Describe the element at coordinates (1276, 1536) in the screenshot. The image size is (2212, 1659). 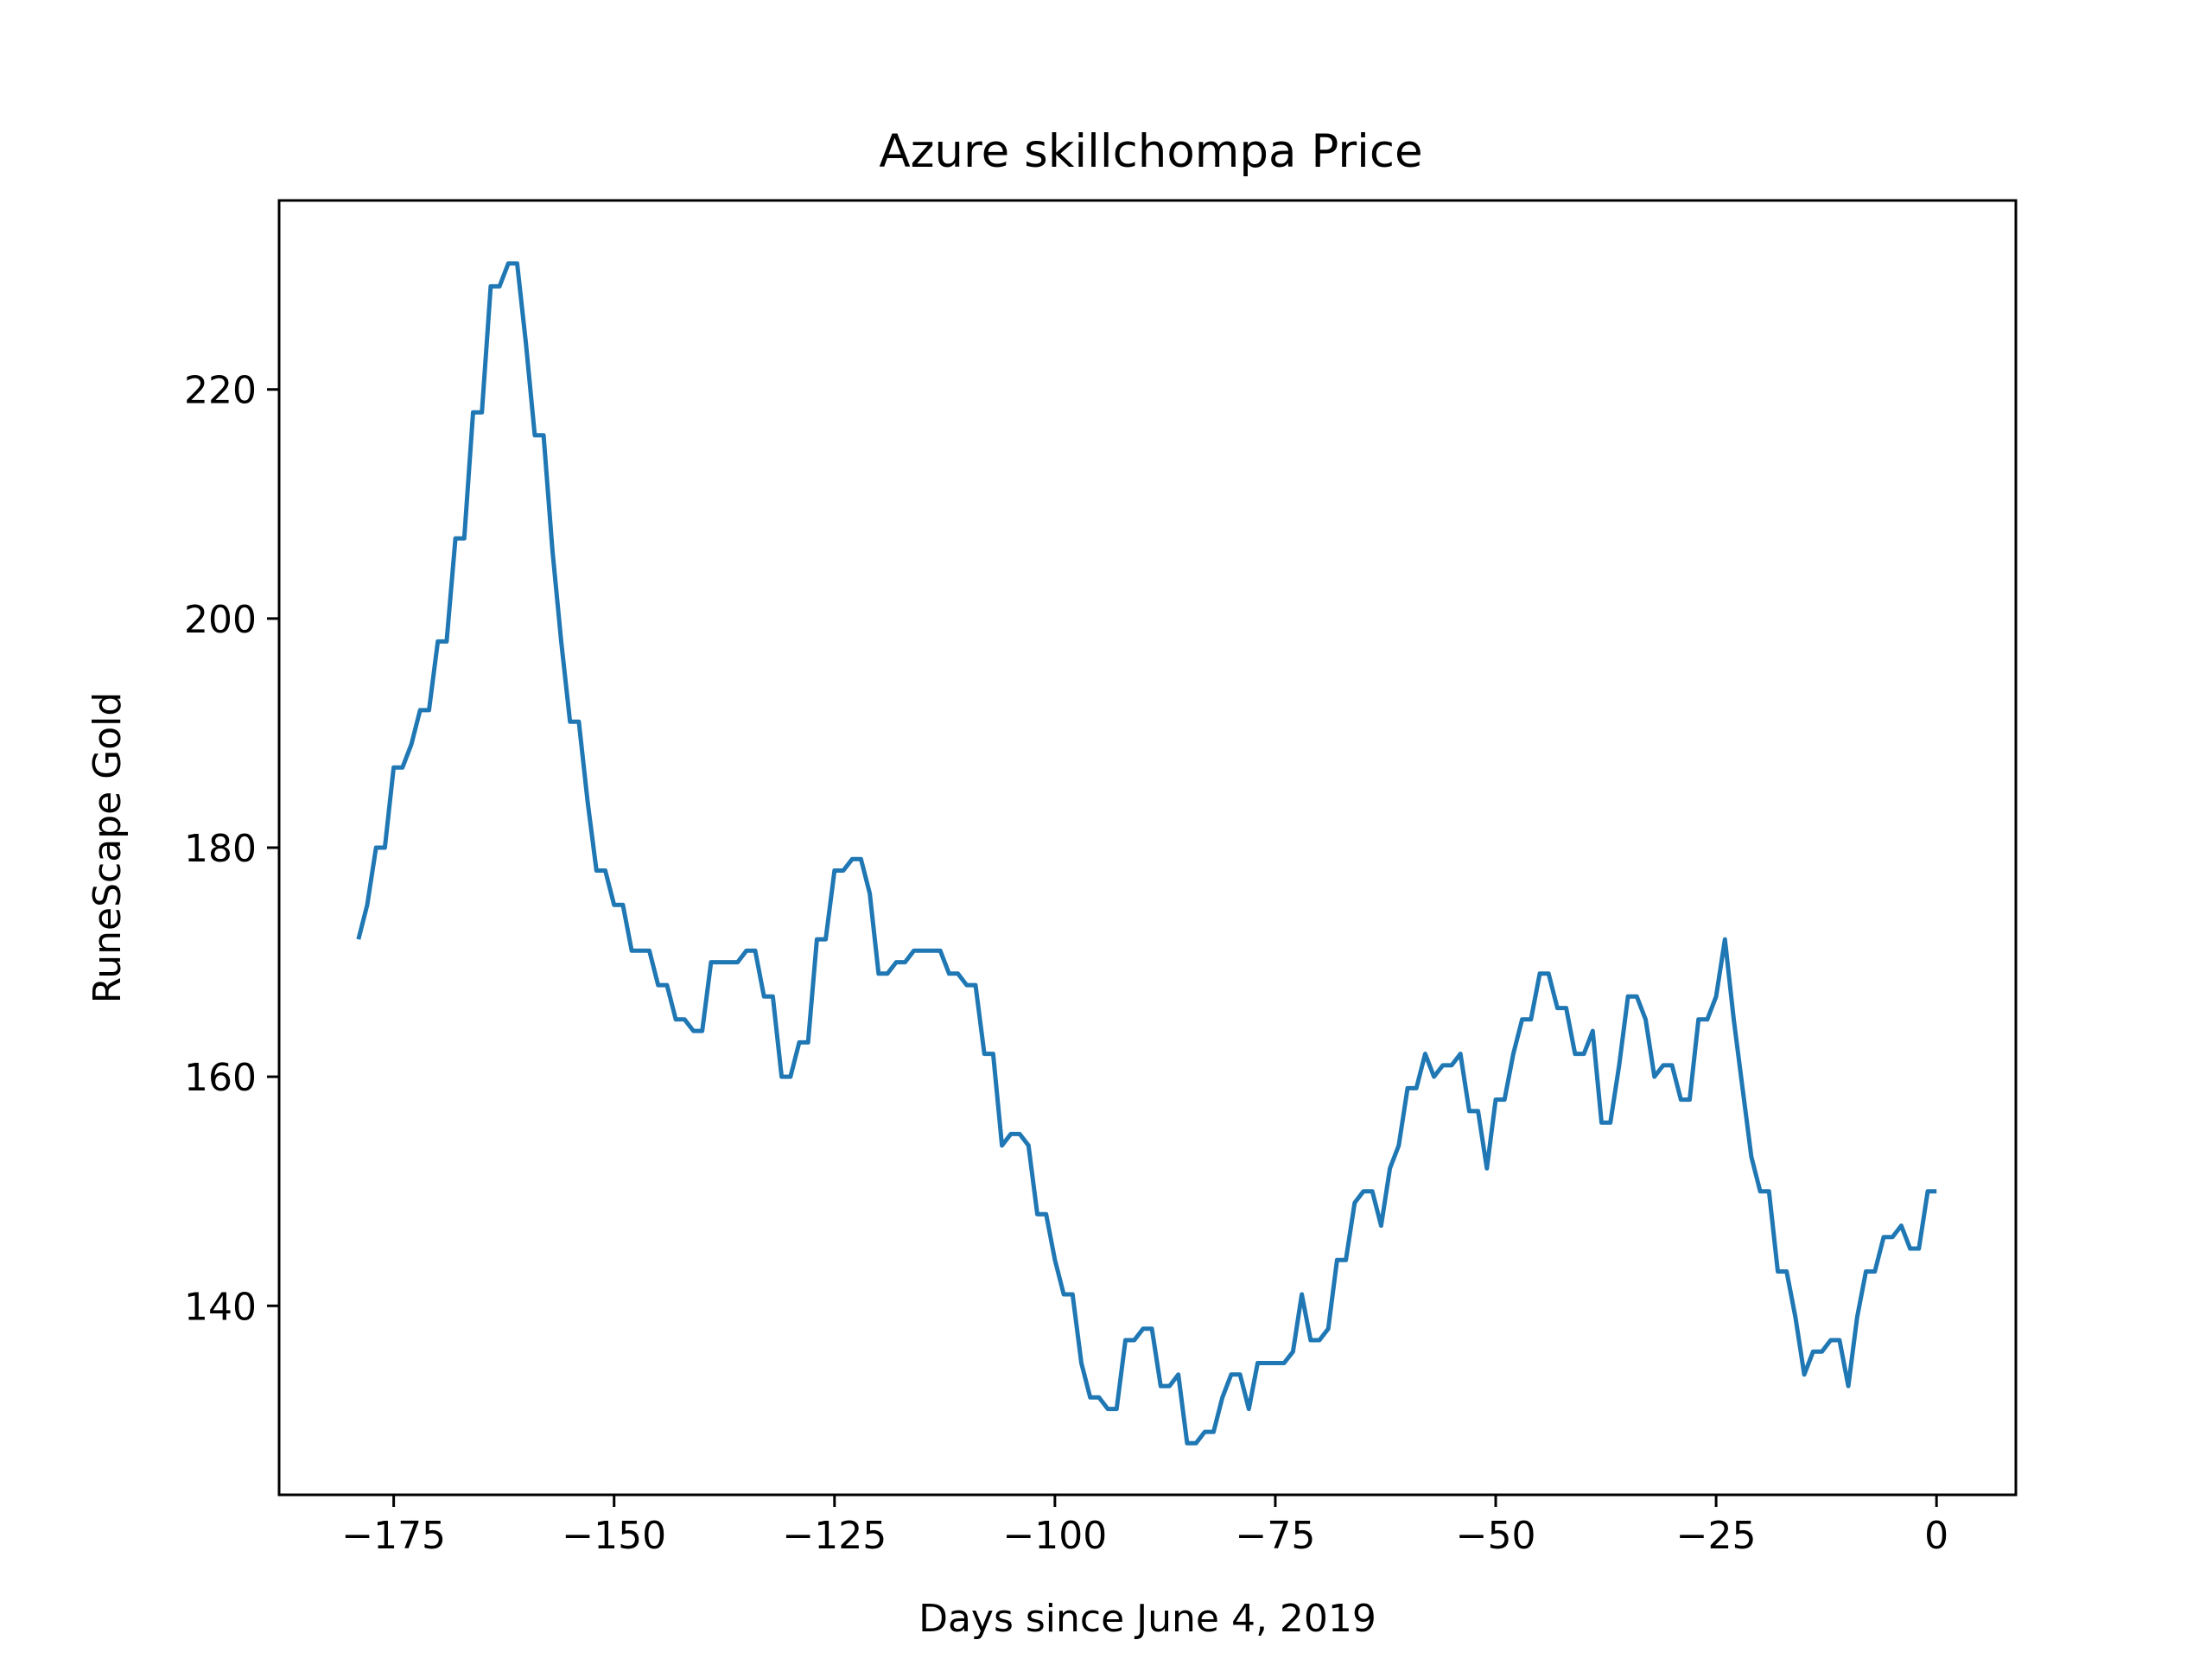
I see `x-tick-label: −75` at that location.